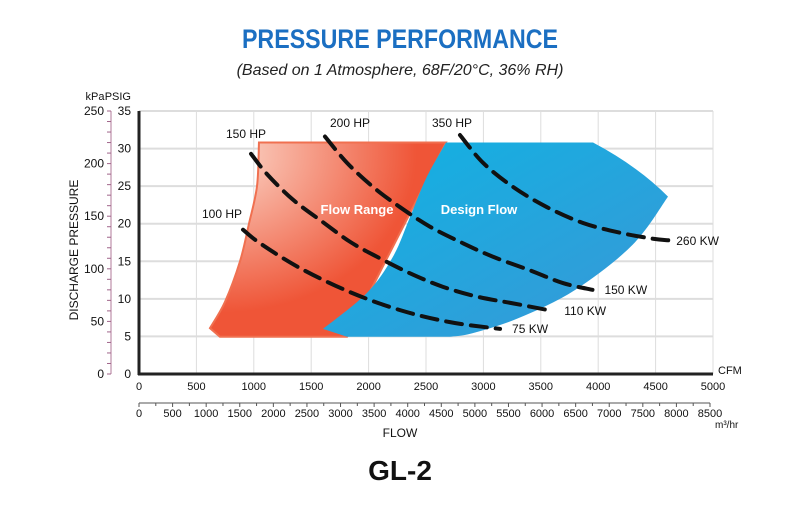  Describe the element at coordinates (127, 374) in the screenshot. I see `y-tick-label: 0` at that location.